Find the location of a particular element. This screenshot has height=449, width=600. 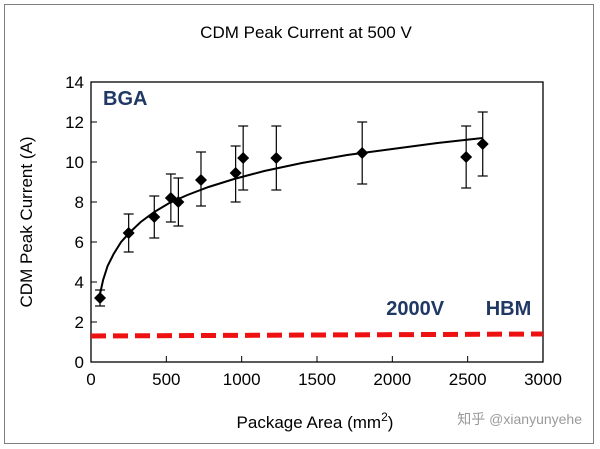

x-tick-label: 1000 is located at coordinates (242, 379).